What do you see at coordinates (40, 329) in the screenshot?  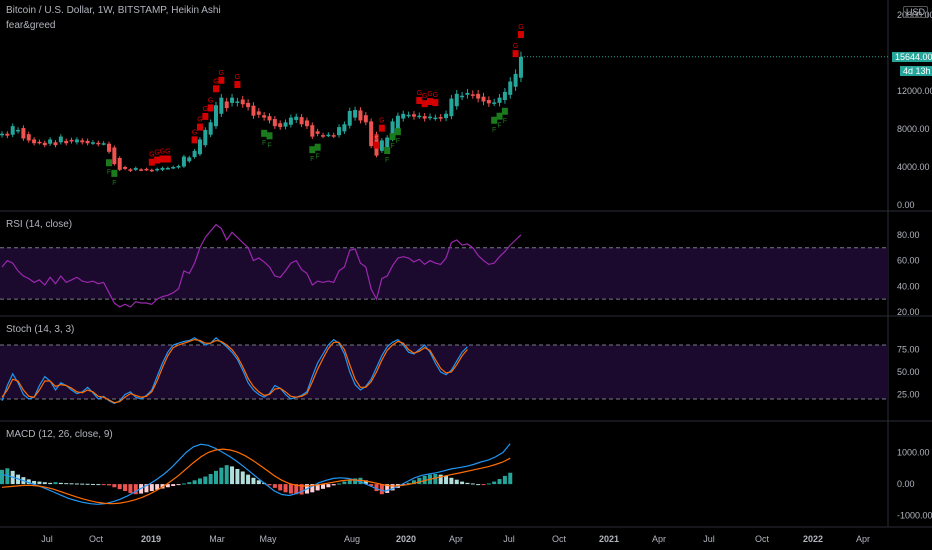 I see `stoch-title: Stoch (14, 3, 3)` at bounding box center [40, 329].